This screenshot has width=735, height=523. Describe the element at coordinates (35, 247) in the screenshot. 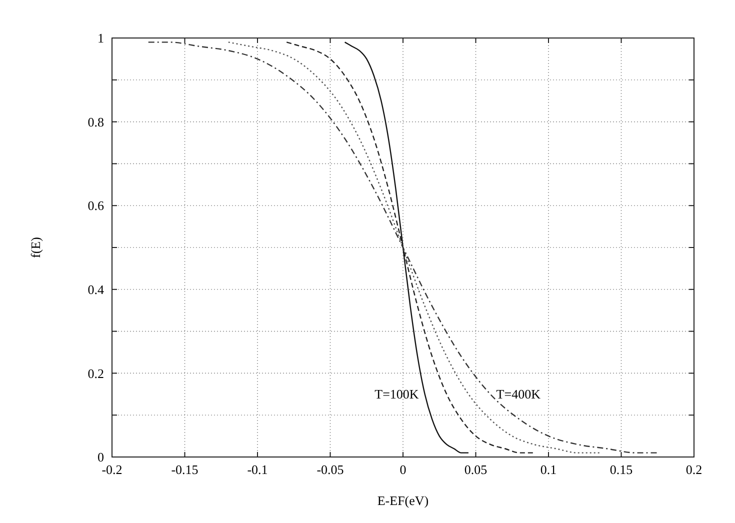

I see `y-axis-title: f(E)` at that location.